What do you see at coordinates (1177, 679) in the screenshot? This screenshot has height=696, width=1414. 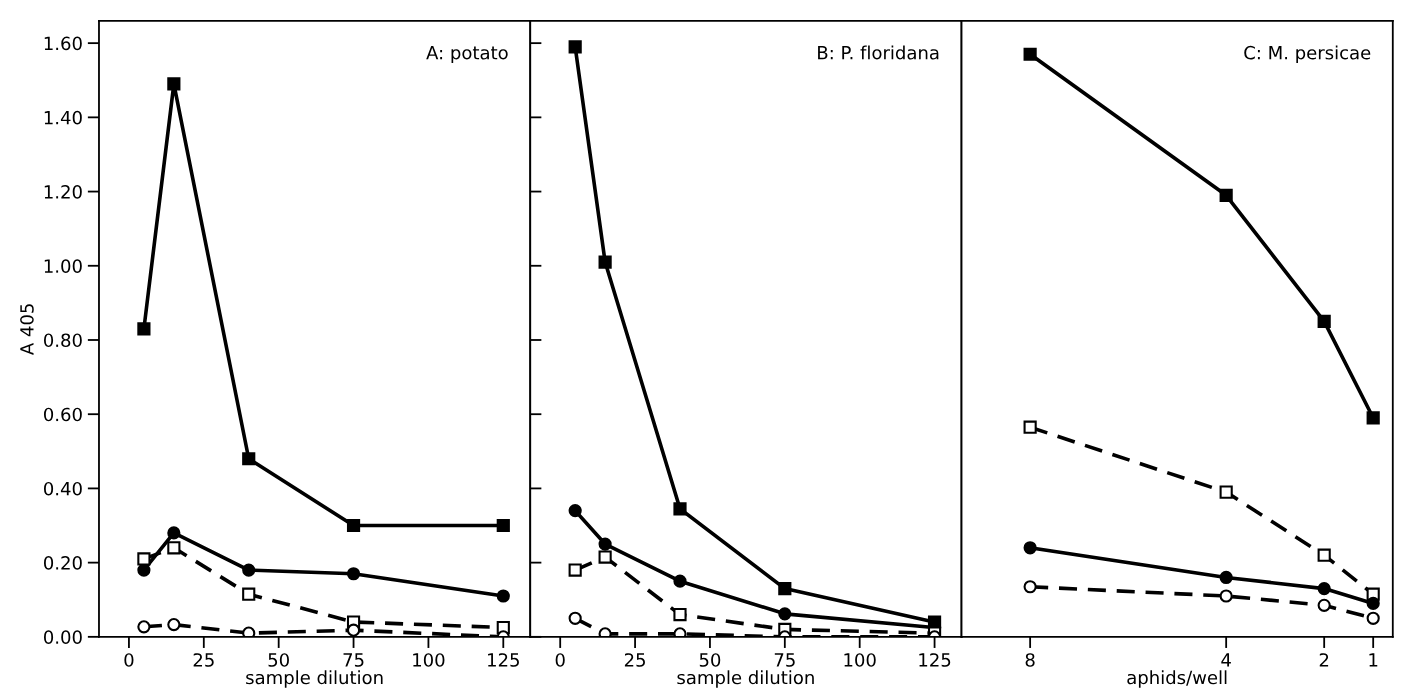 I see `x-axis-title: aphids/well` at bounding box center [1177, 679].